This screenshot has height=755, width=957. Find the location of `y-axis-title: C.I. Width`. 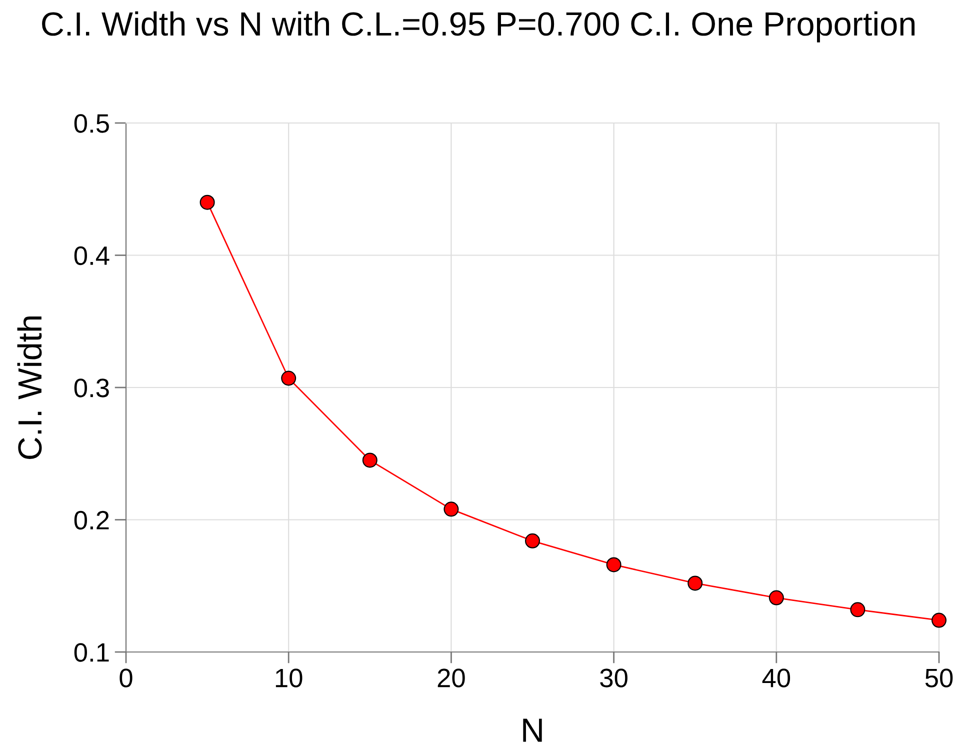

y-axis-title: C.I. Width is located at coordinates (29, 387).